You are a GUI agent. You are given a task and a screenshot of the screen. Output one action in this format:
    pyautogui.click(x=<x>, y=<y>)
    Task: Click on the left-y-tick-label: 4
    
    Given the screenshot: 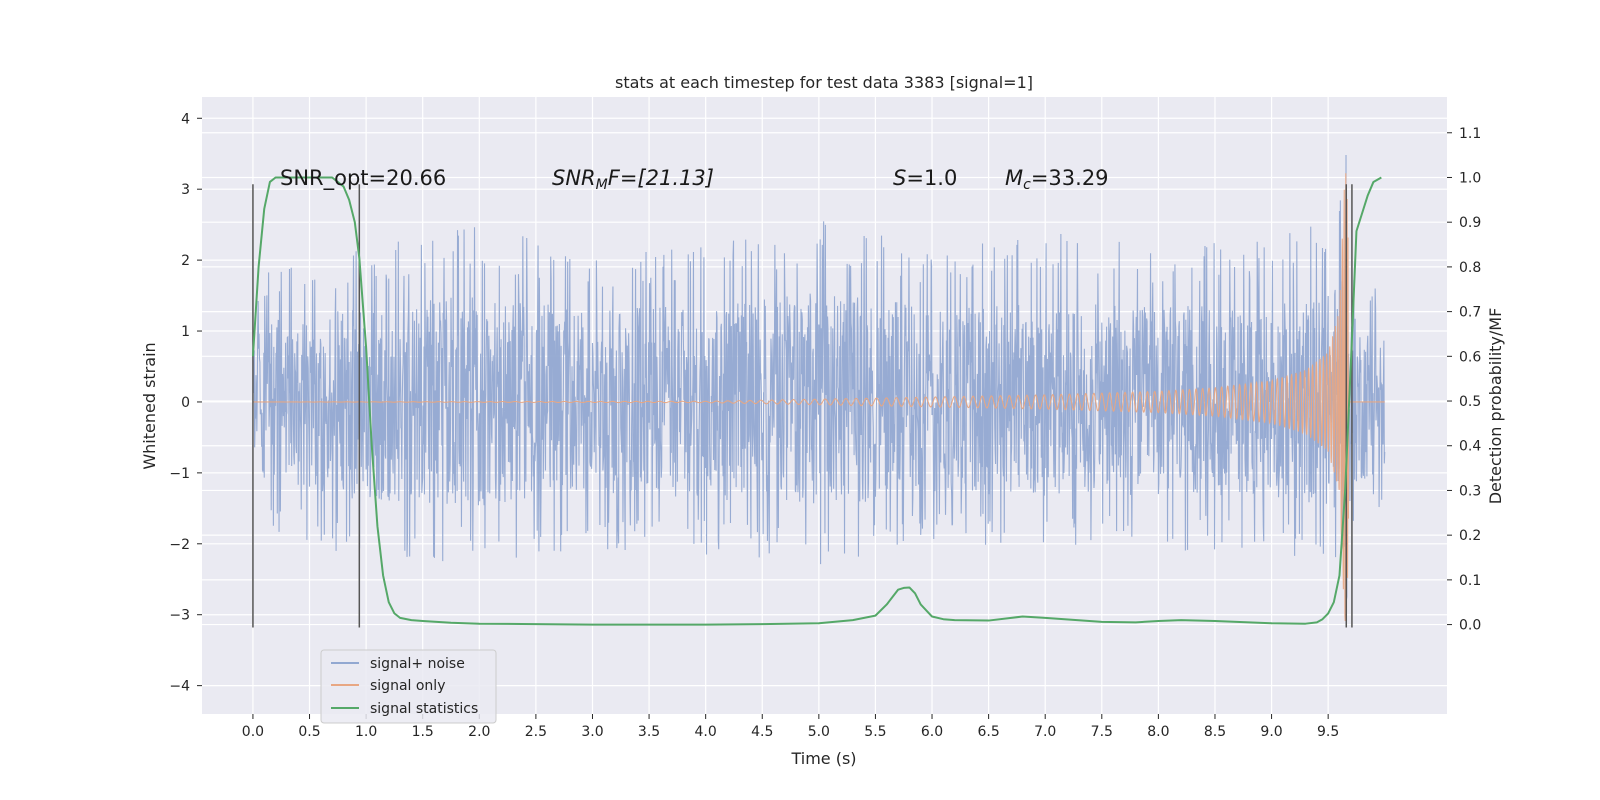 What is the action you would take?
    pyautogui.click(x=185, y=119)
    